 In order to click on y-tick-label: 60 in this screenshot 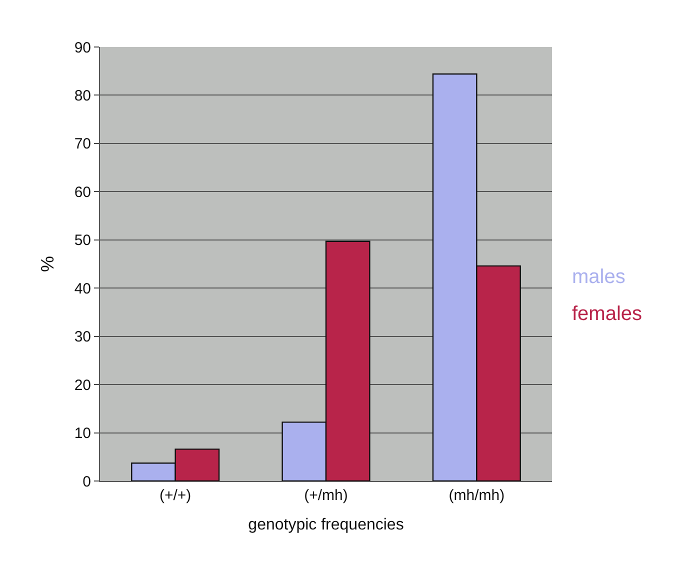, I will do `click(82, 192)`.